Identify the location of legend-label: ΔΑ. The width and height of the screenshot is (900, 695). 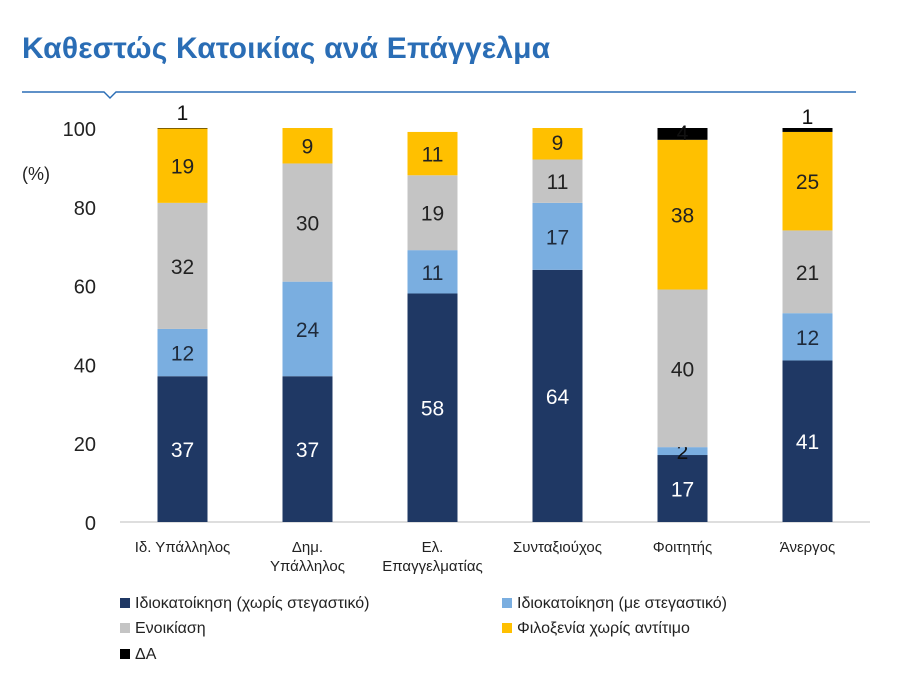
(146, 654).